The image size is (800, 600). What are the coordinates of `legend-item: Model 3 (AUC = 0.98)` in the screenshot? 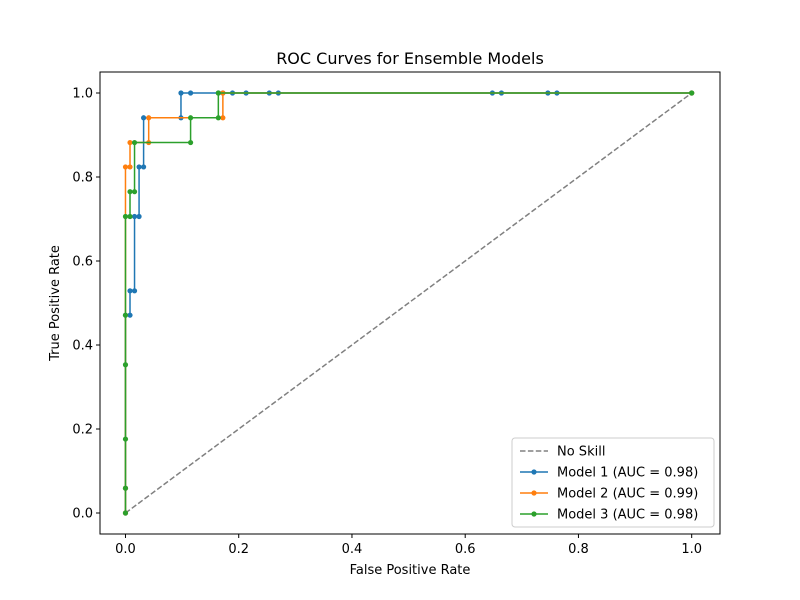 It's located at (609, 515).